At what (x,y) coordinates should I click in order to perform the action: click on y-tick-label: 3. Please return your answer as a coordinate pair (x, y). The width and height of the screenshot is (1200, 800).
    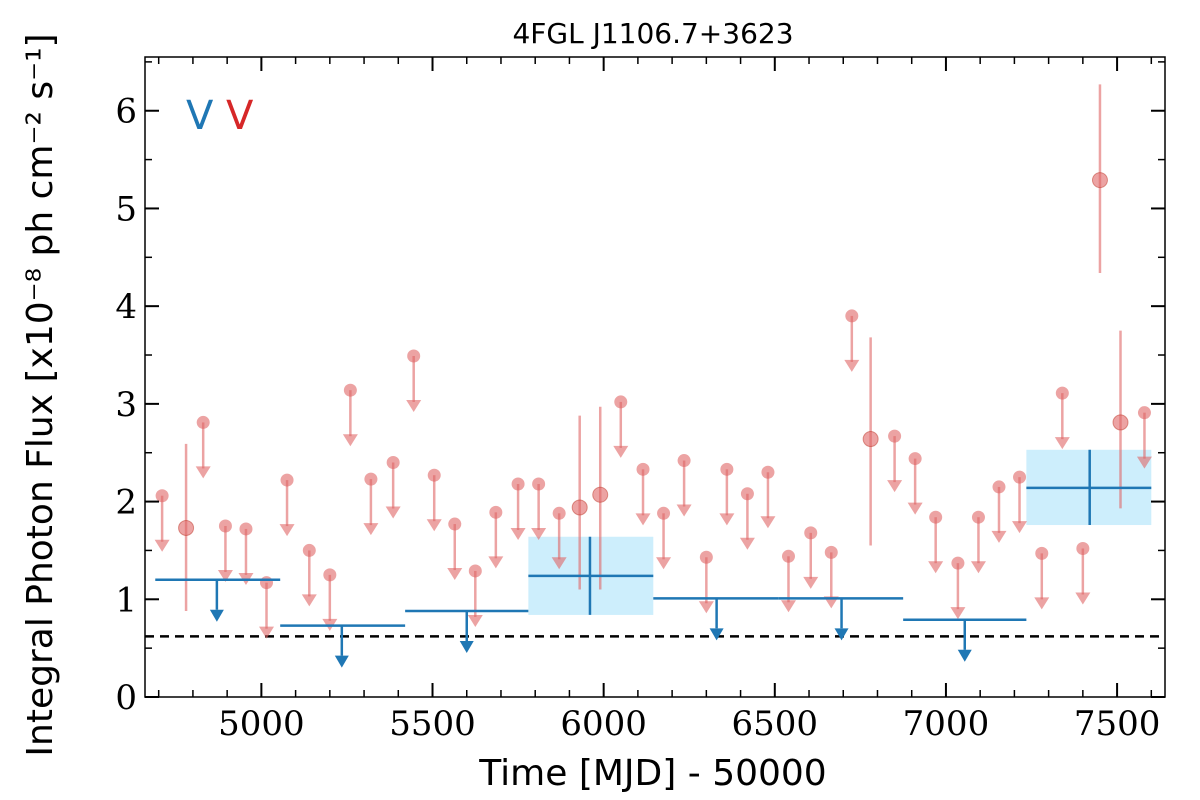
    Looking at the image, I should click on (126, 405).